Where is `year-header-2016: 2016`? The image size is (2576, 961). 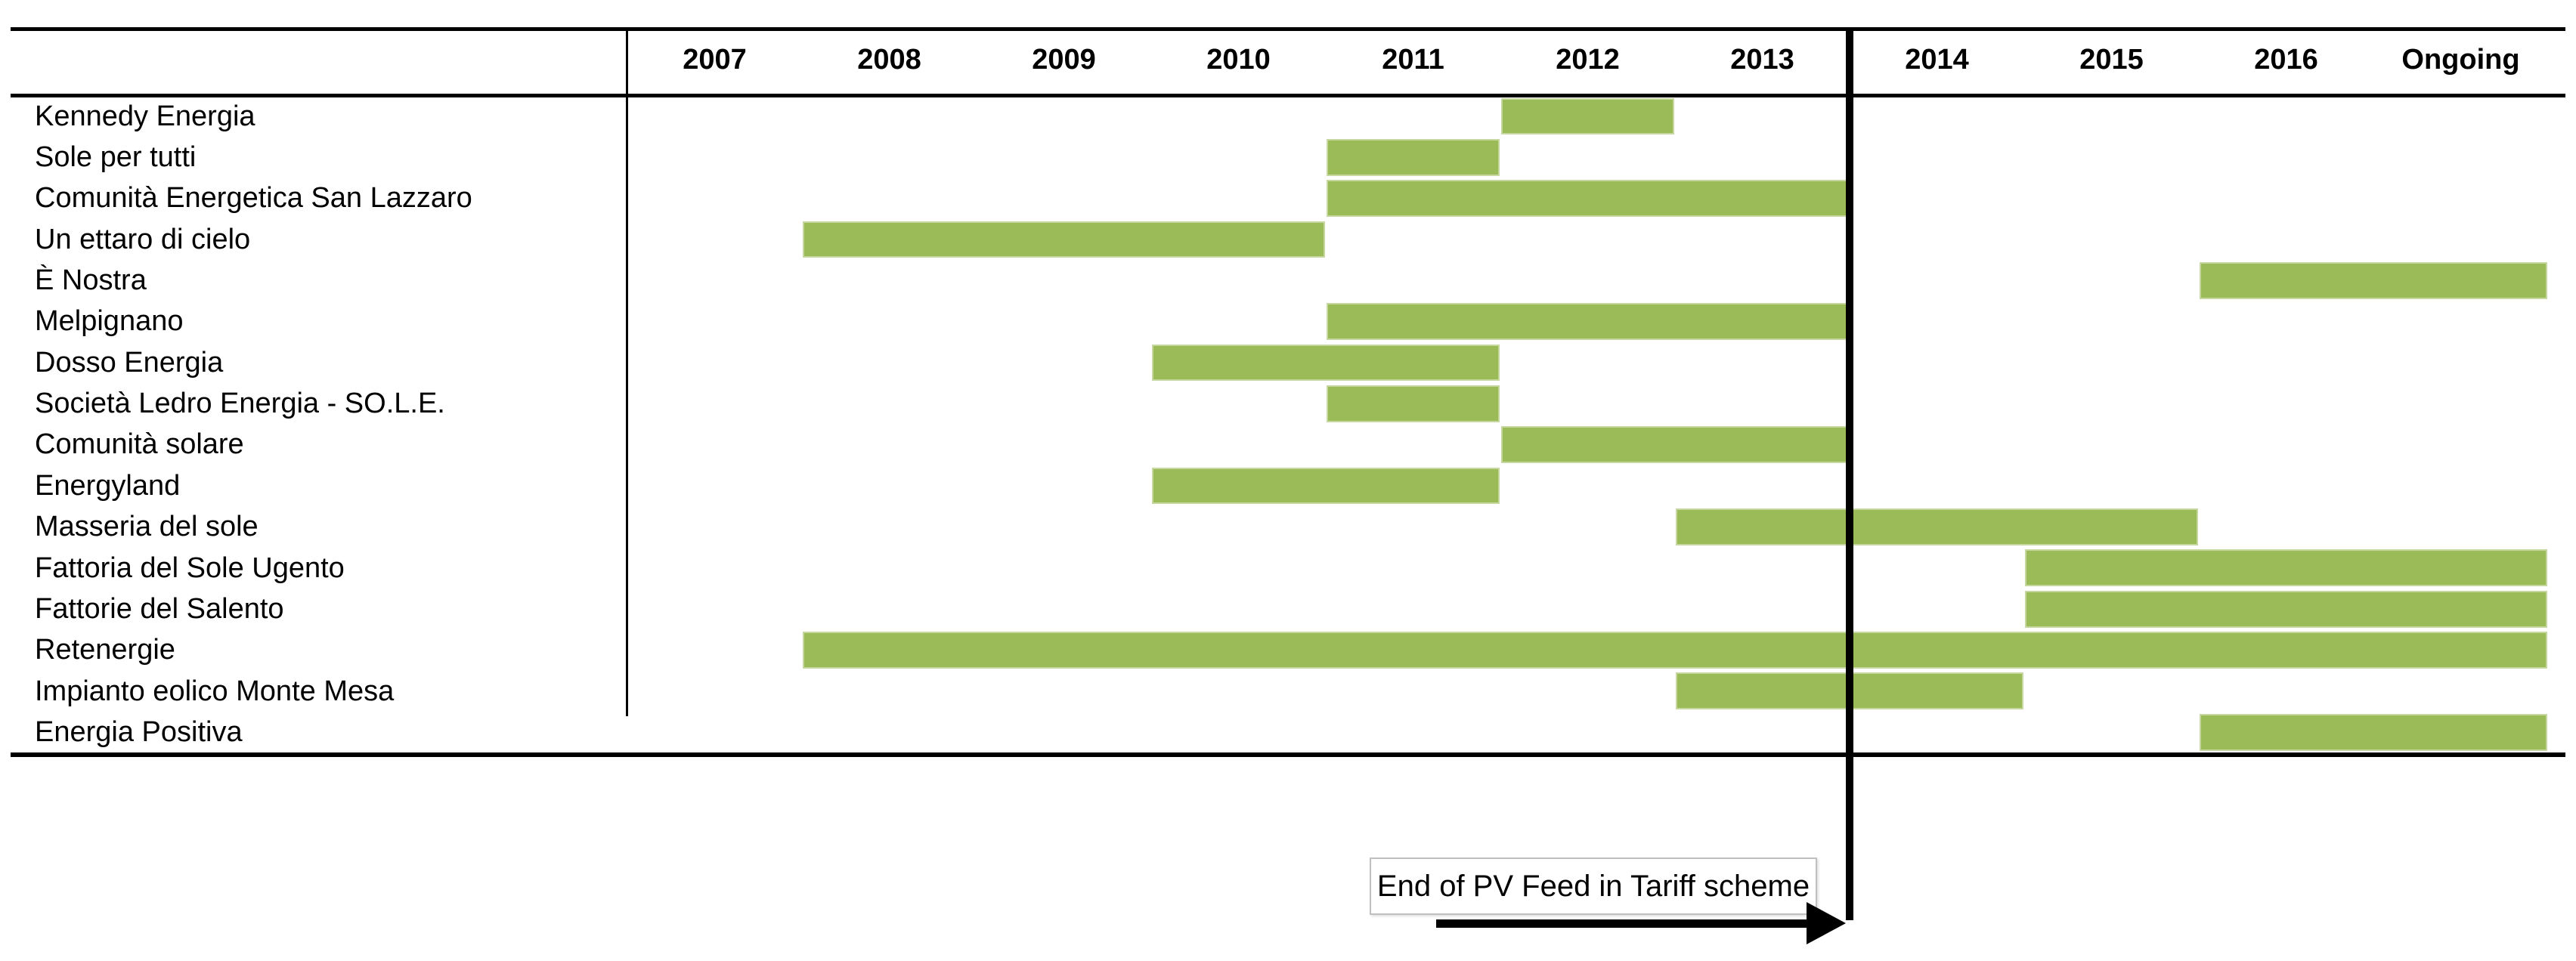 year-header-2016: 2016 is located at coordinates (2286, 60).